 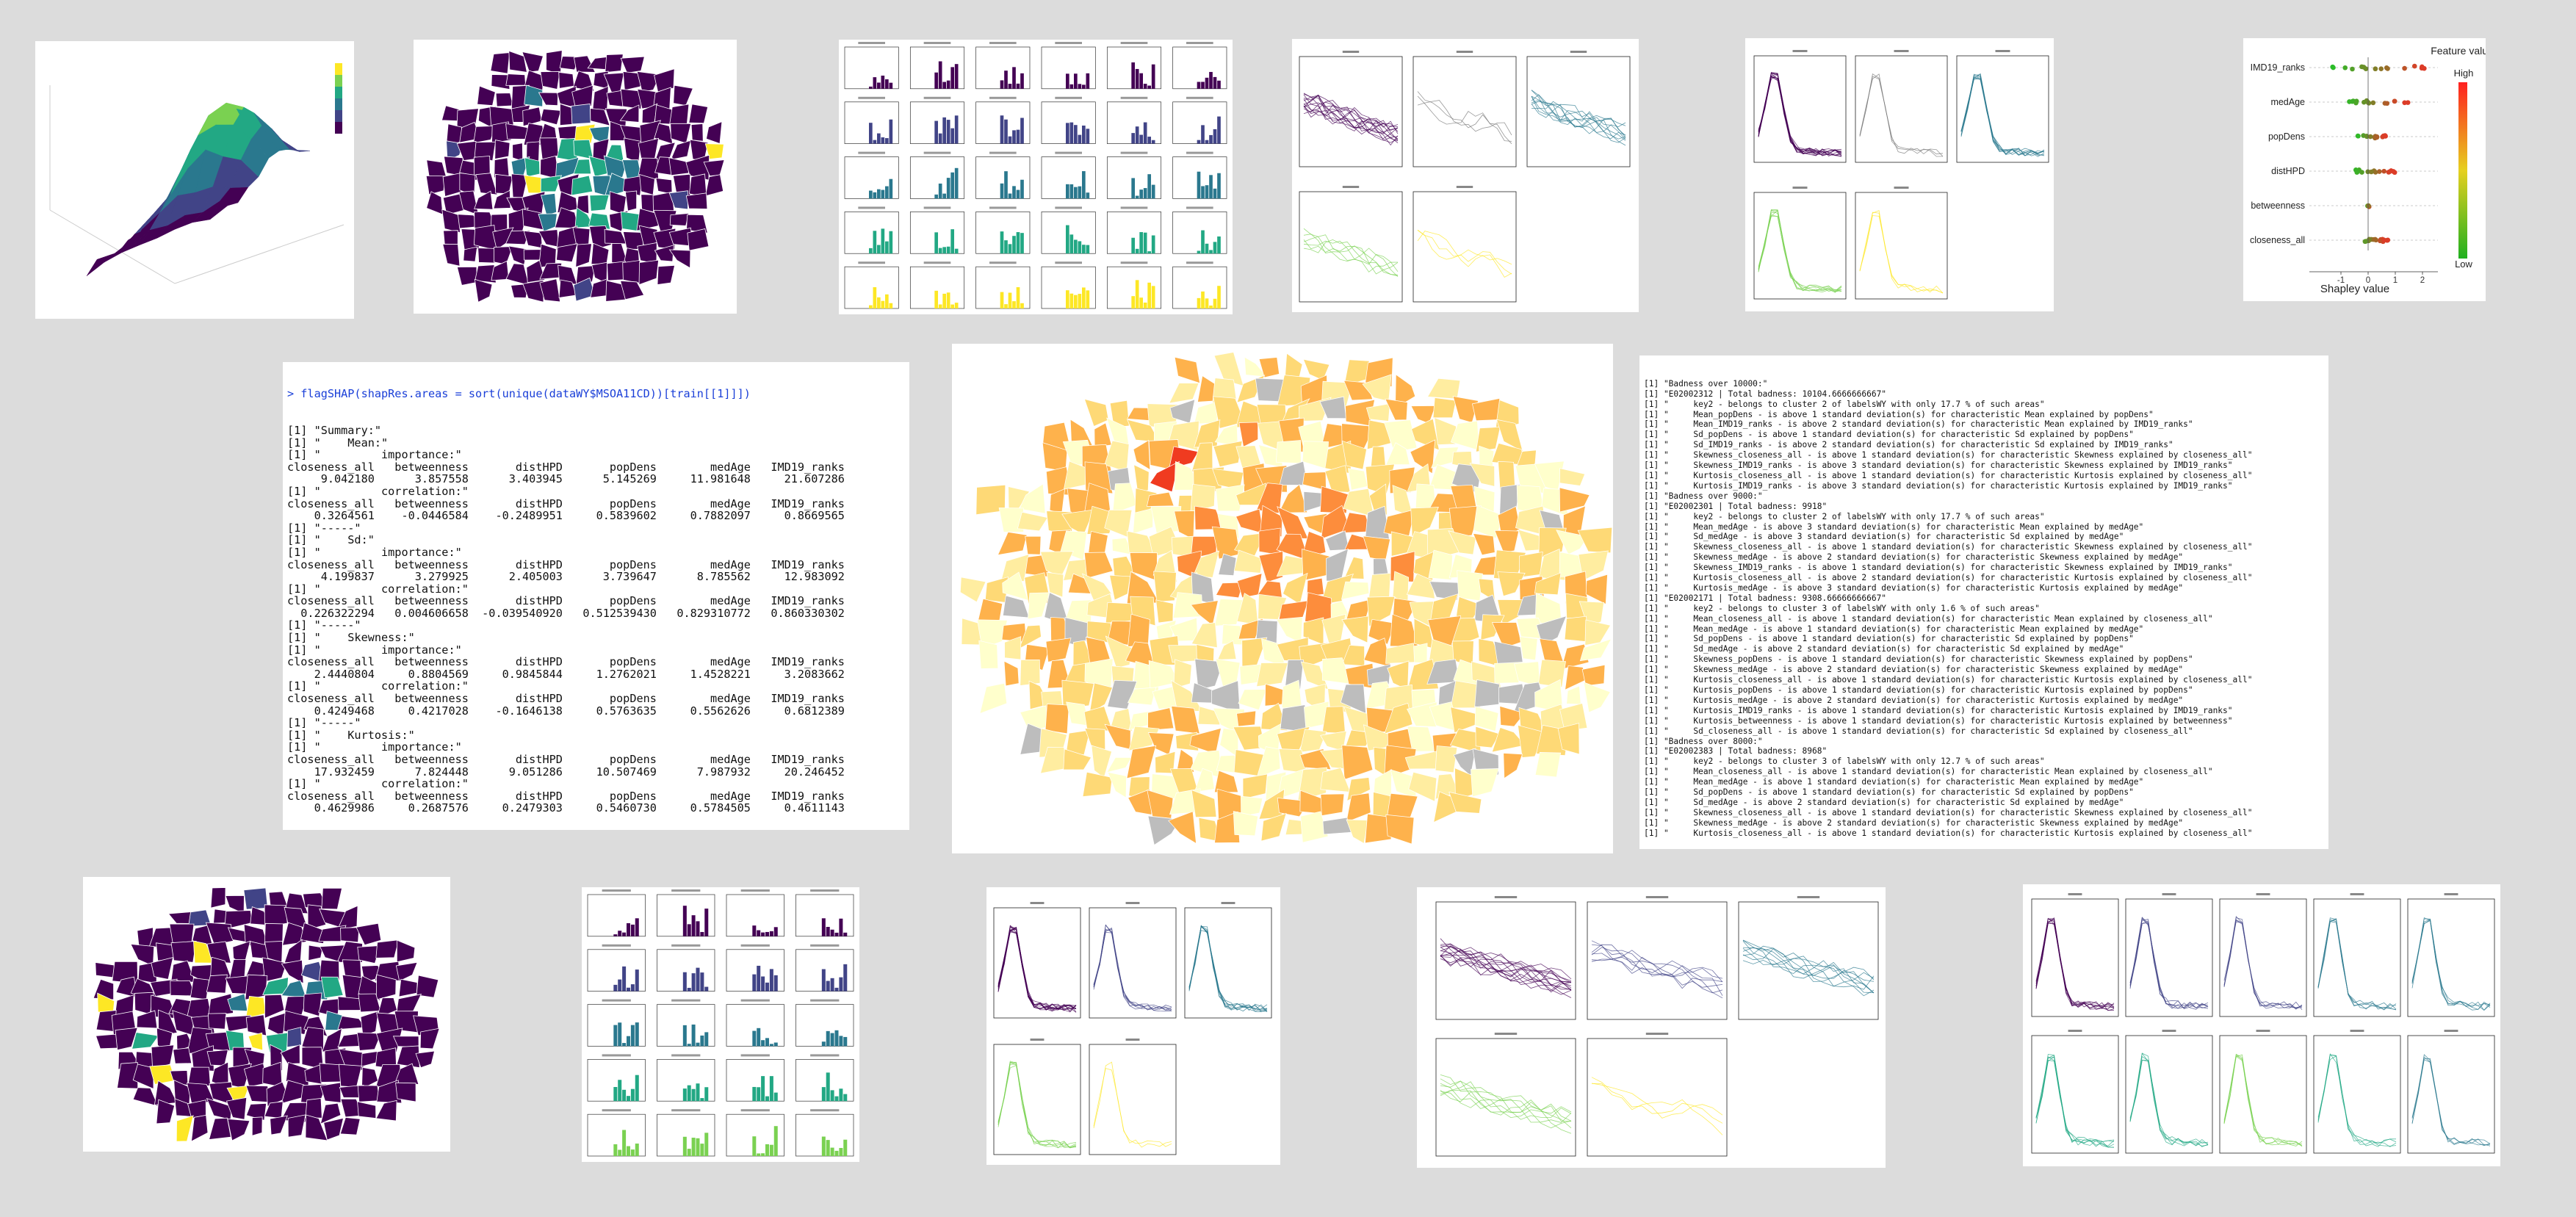 What do you see at coordinates (331, 540) in the screenshot?
I see `console-line: [1] " Sd:"` at bounding box center [331, 540].